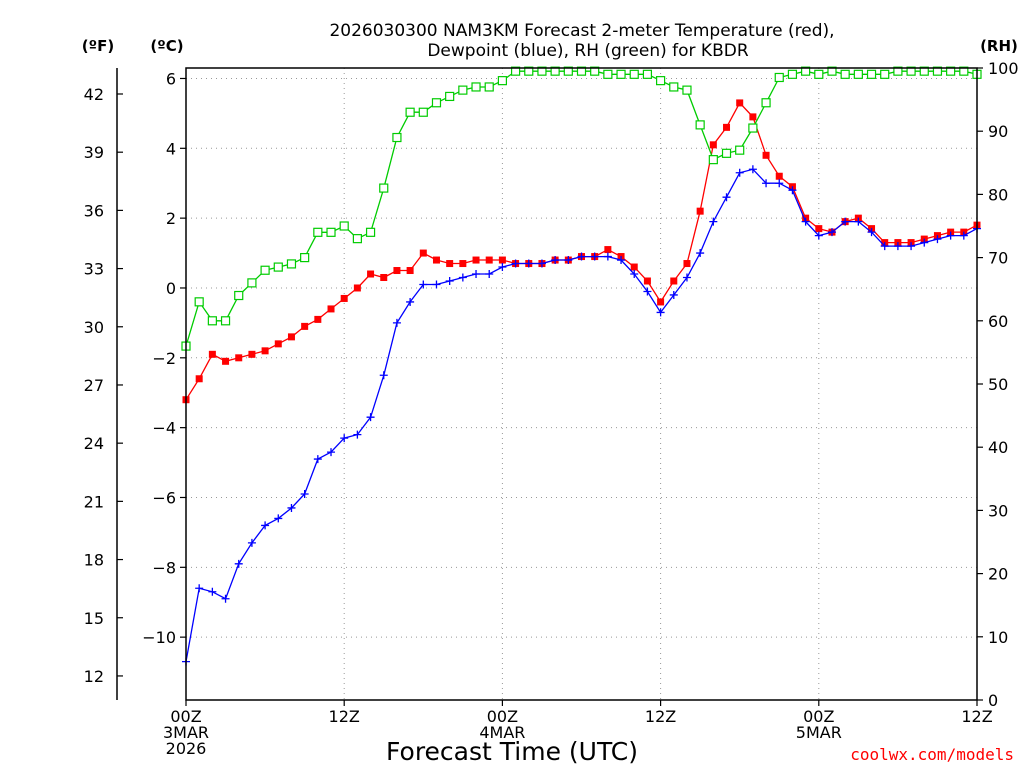 This screenshot has height=768, width=1024. I want to click on chart-title-line-2: Dewpoint (blue), RH (green) for KBDR, so click(587, 51).